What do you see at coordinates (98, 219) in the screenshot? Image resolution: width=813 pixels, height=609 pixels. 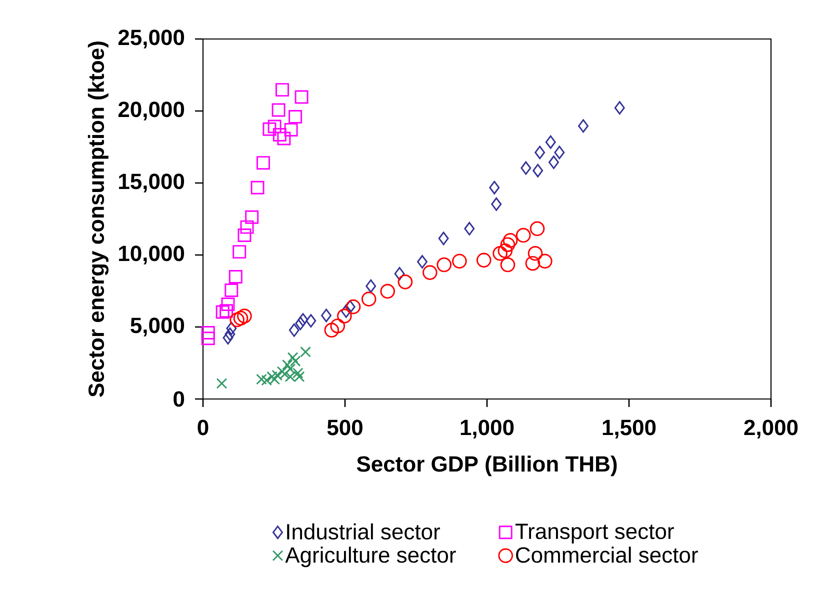 I see `y-axis-title: Sector energy consumption (ktoe)` at bounding box center [98, 219].